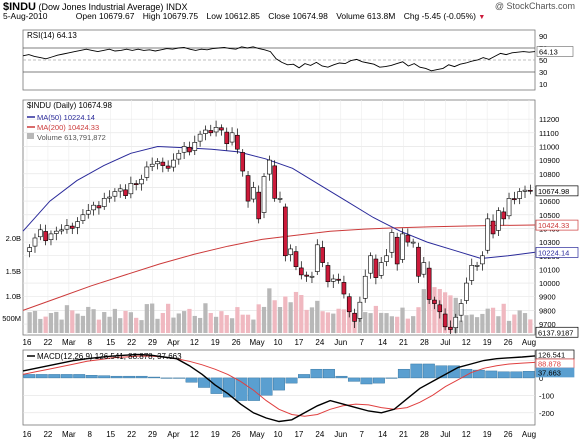 The height and width of the screenshot is (443, 580). Describe the element at coordinates (508, 342) in the screenshot. I see `price-date-label: 26` at that location.